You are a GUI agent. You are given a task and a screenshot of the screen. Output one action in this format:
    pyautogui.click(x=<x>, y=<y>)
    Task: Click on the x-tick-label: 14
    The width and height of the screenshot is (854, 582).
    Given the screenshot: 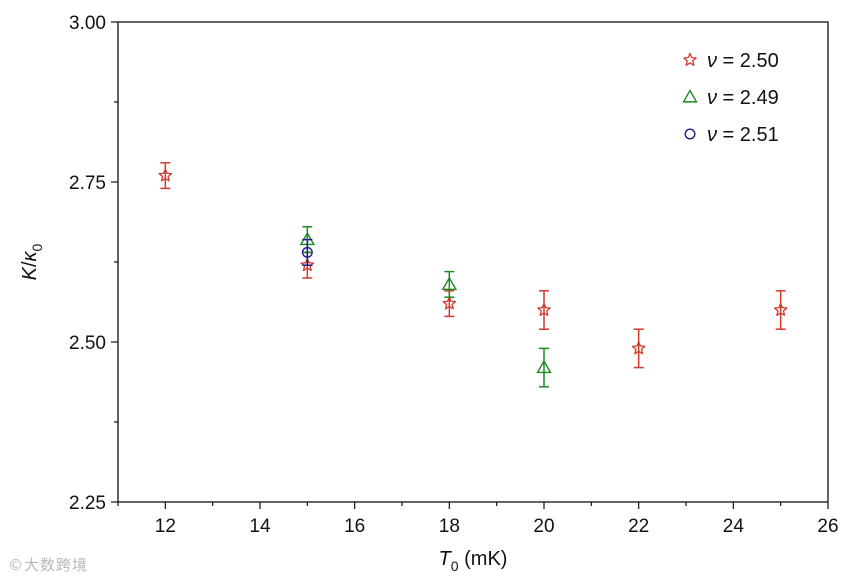 What is the action you would take?
    pyautogui.click(x=260, y=526)
    